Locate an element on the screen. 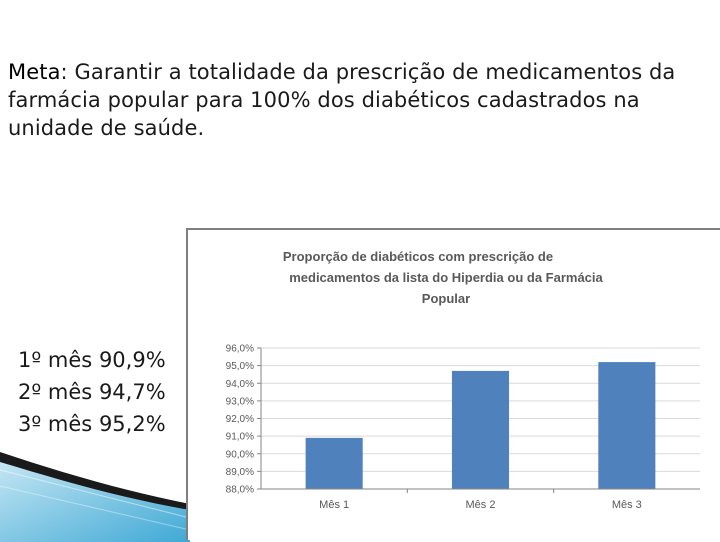  chart-bars is located at coordinates (480, 425).